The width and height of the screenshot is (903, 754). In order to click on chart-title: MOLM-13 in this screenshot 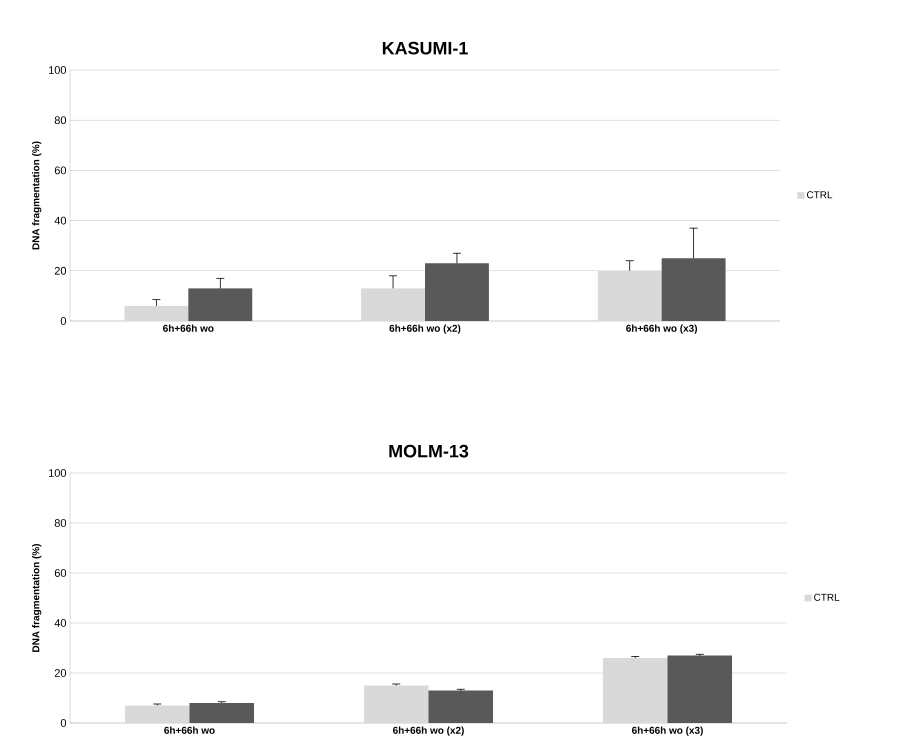, I will do `click(428, 451)`.